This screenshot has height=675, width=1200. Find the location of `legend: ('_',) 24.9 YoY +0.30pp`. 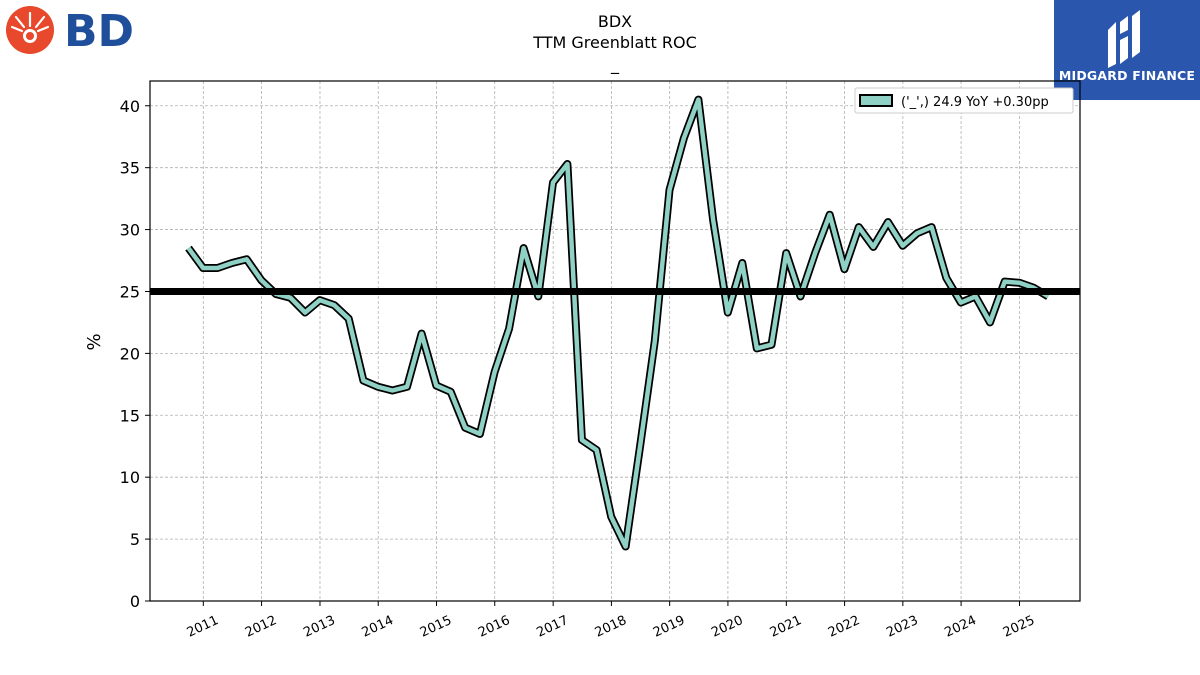

legend: ('_',) 24.9 YoY +0.30pp is located at coordinates (964, 100).